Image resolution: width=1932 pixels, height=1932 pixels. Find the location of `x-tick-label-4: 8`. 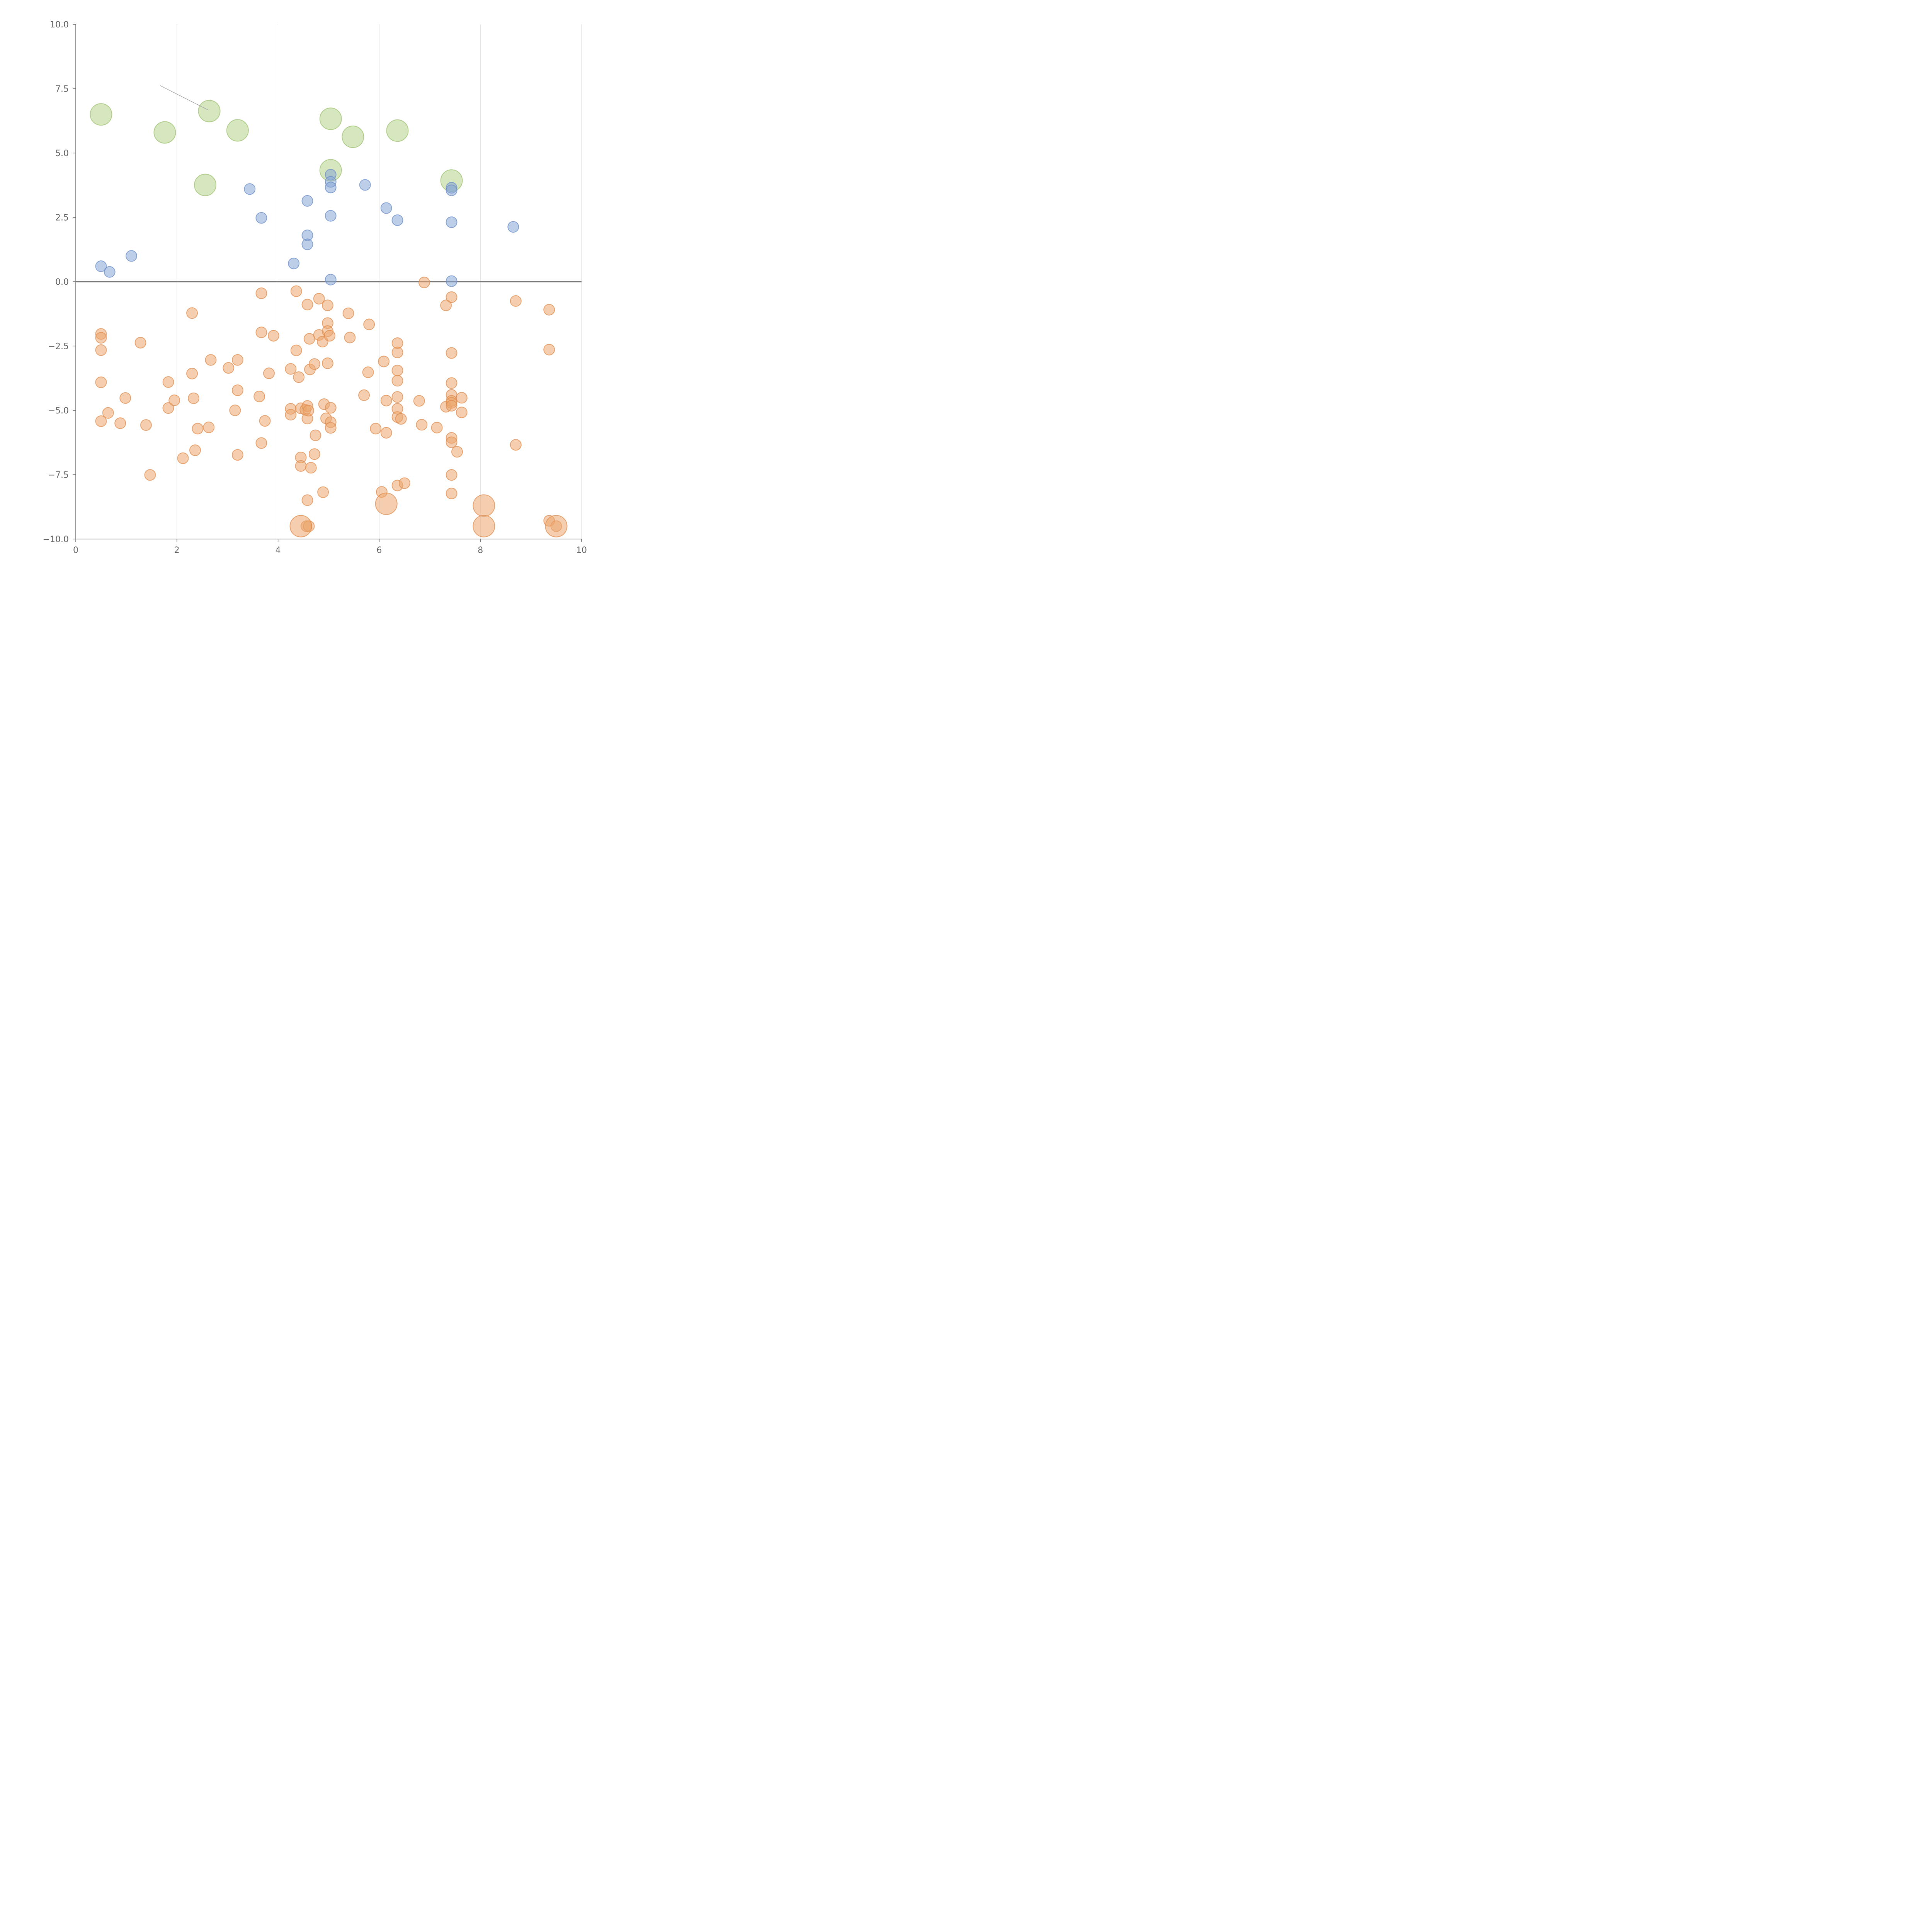

x-tick-label-4: 8 is located at coordinates (481, 550).